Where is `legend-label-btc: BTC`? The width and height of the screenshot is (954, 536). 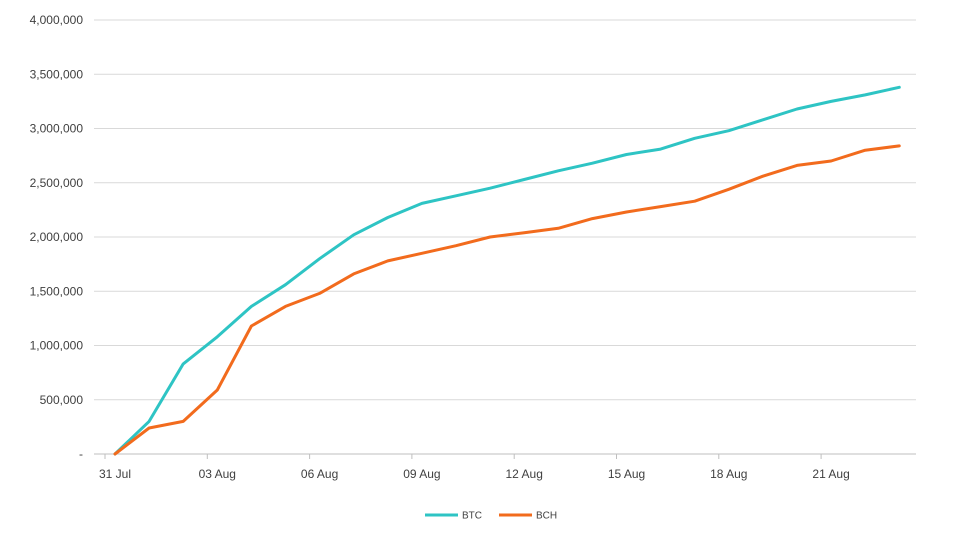 legend-label-btc: BTC is located at coordinates (472, 516).